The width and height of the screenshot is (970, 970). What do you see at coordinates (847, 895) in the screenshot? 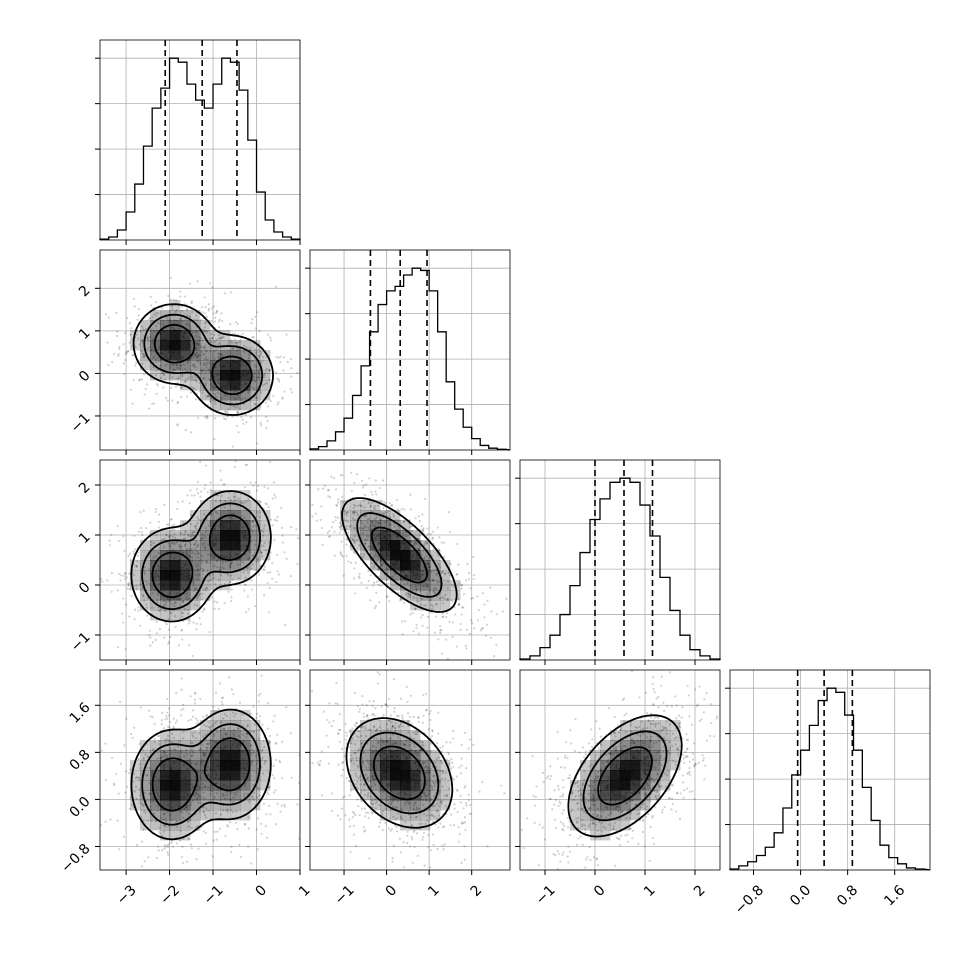
I see `x-tick-label: 0.8` at bounding box center [847, 895].